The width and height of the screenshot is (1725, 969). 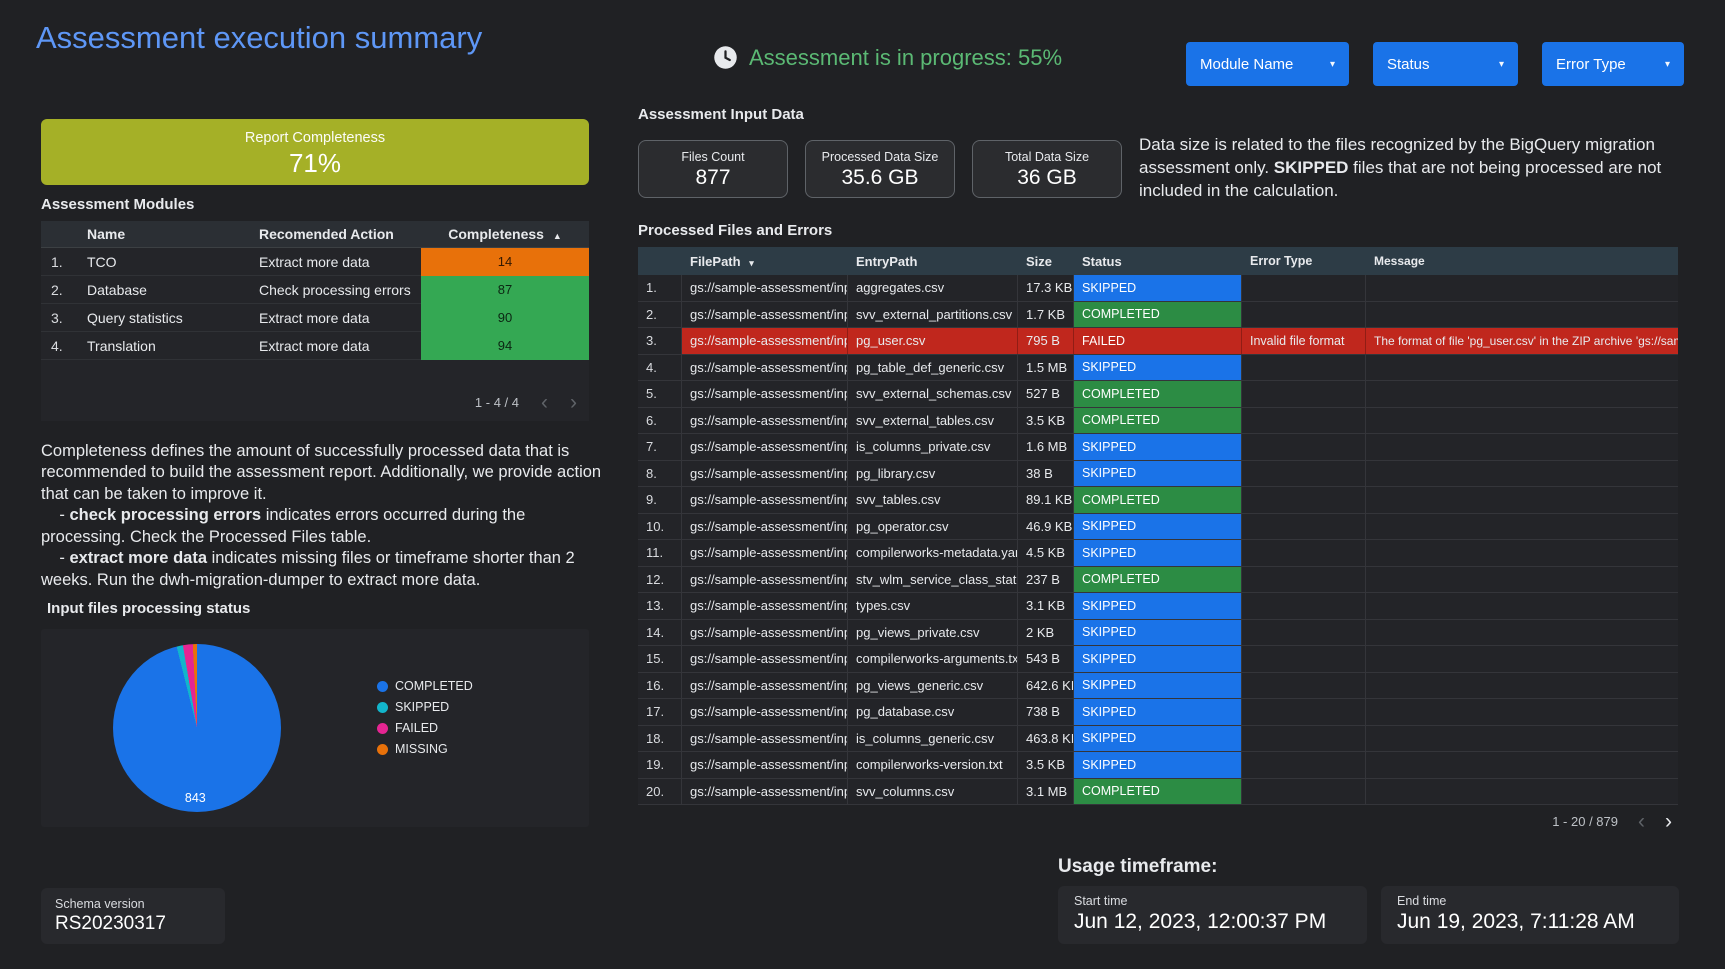 I want to click on legend-item-completed: COMPLETED, so click(x=425, y=686).